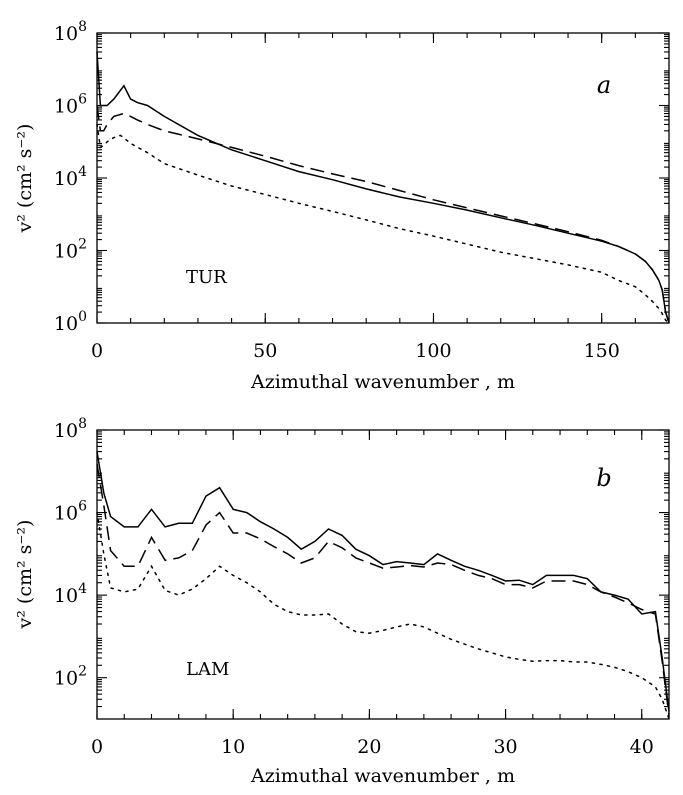 This screenshot has height=795, width=683. I want to click on model-annotation: TUR, so click(206, 277).